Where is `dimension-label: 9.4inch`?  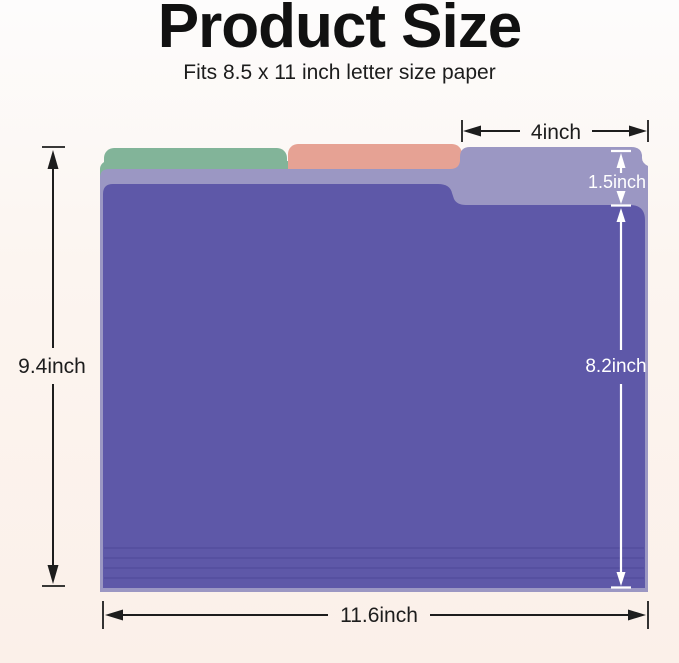 dimension-label: 9.4inch is located at coordinates (52, 366).